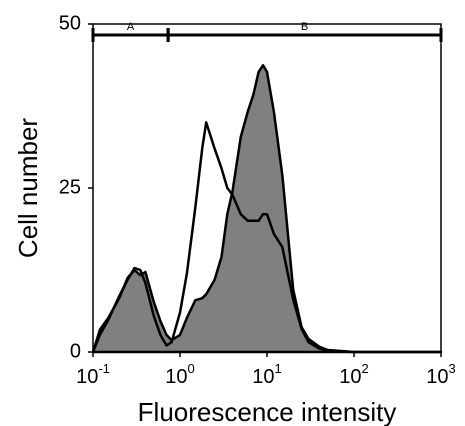 This screenshot has width=465, height=426. Describe the element at coordinates (75, 351) in the screenshot. I see `y-tick-label: 0` at that location.